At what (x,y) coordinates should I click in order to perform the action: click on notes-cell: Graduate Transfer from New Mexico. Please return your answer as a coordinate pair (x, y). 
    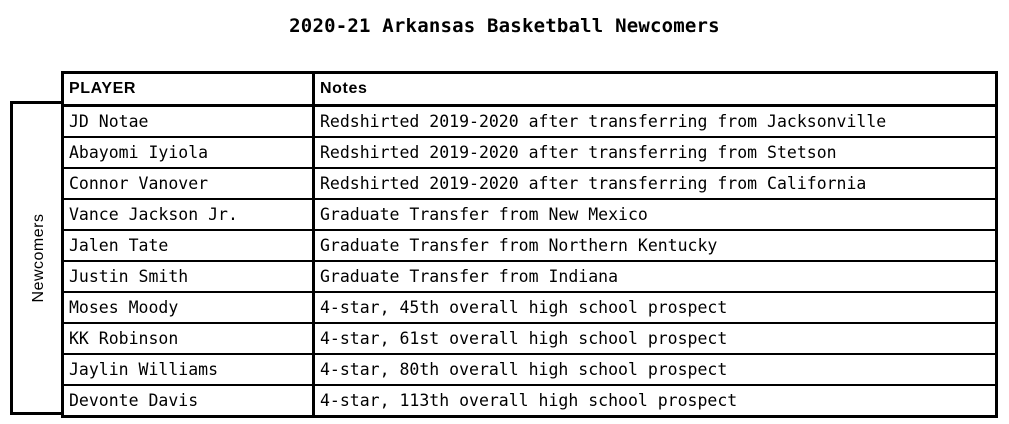
    Looking at the image, I should click on (484, 214).